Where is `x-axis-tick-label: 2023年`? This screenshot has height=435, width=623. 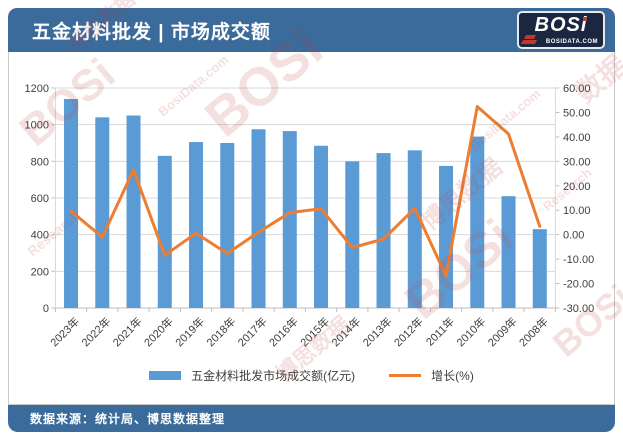
x-axis-tick-label: 2023年 is located at coordinates (64, 331).